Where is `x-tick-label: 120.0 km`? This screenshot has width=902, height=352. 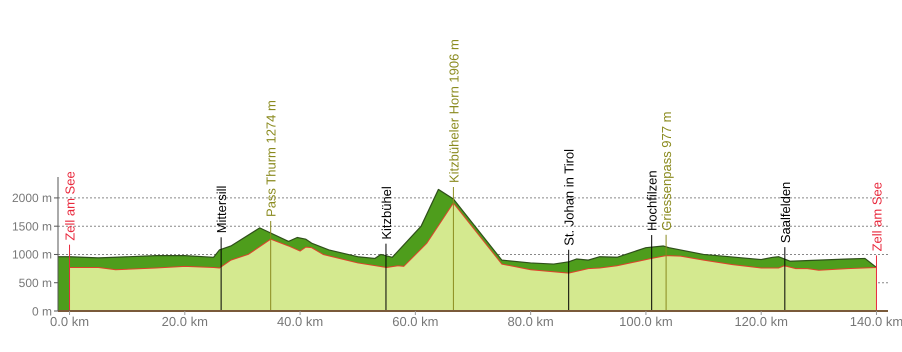
x-tick-label: 120.0 km is located at coordinates (761, 322).